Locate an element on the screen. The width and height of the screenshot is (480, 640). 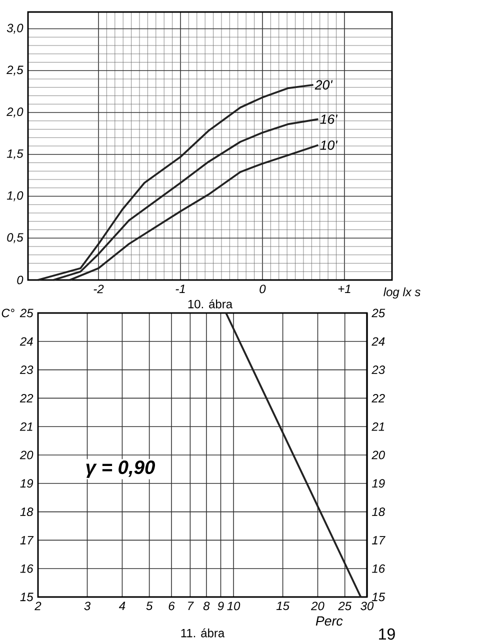
y-tick-label: 2,5 is located at coordinates (15, 71).